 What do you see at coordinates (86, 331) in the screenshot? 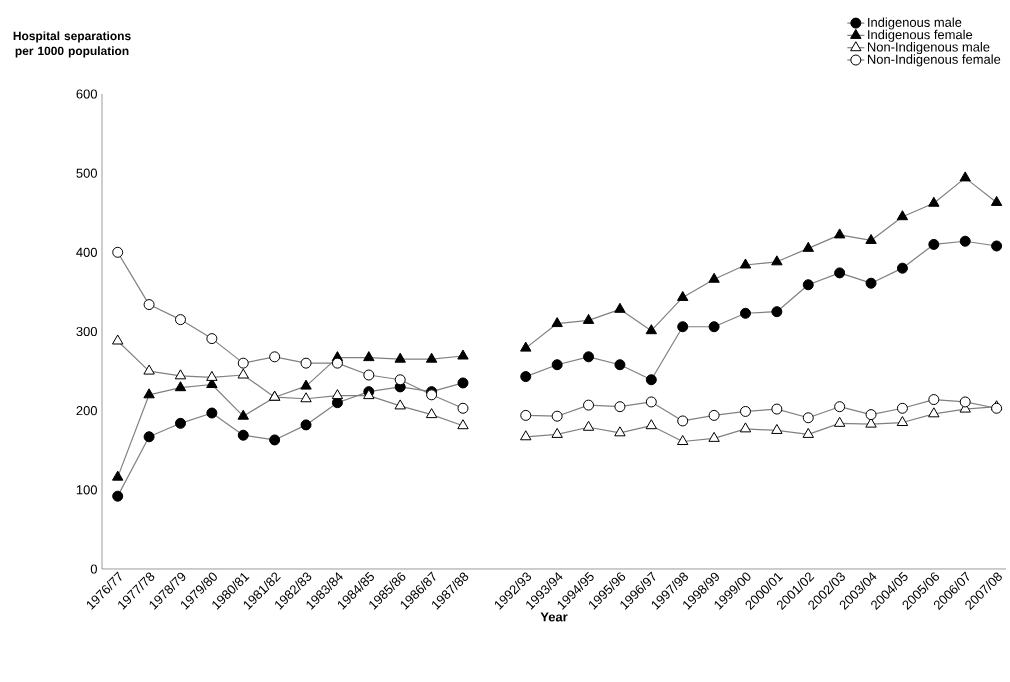
I see `y-tick-label: 300` at bounding box center [86, 331].